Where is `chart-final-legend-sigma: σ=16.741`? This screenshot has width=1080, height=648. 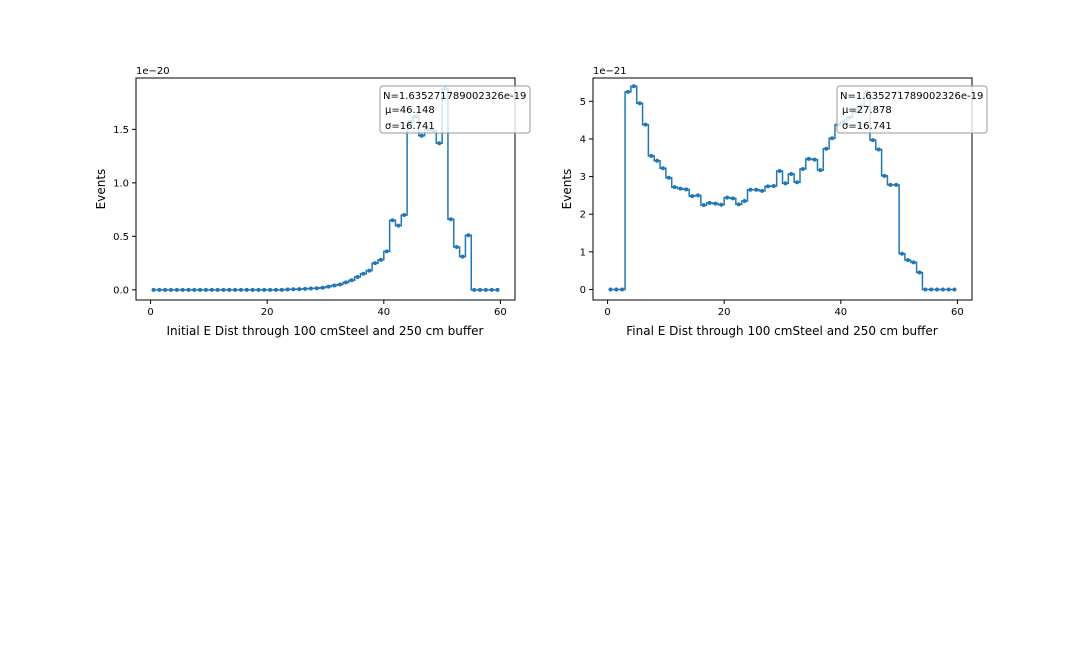
chart-final-legend-sigma: σ=16.741 is located at coordinates (867, 126).